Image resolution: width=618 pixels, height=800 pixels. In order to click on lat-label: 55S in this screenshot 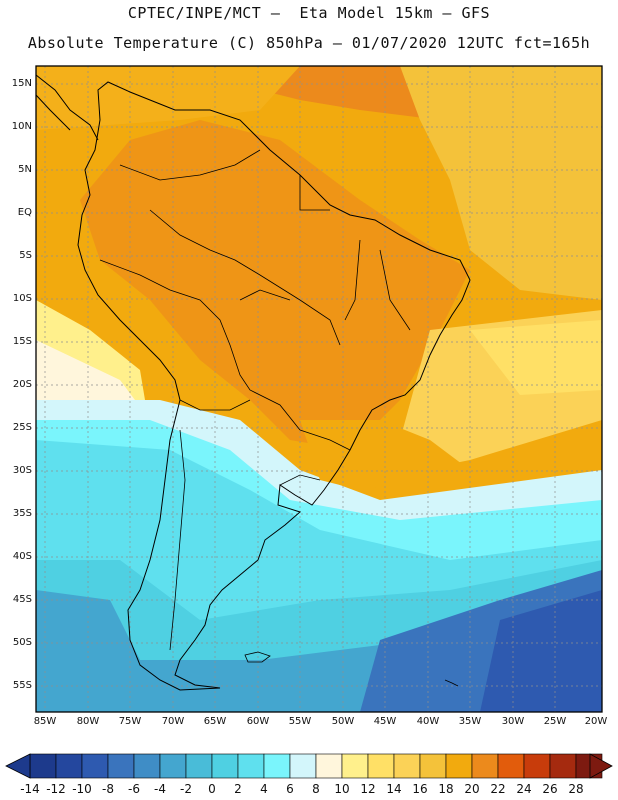, I will do `click(22, 685)`.